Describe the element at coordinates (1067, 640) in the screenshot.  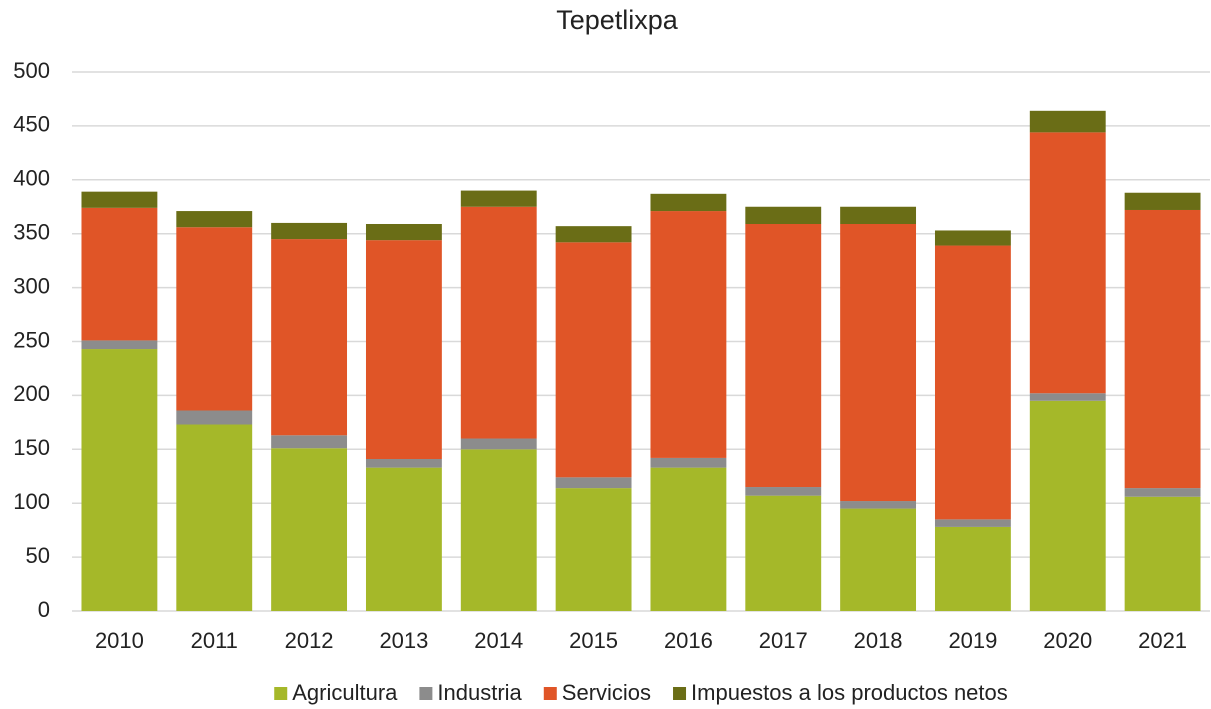
I see `x-tick-label: 2020` at that location.